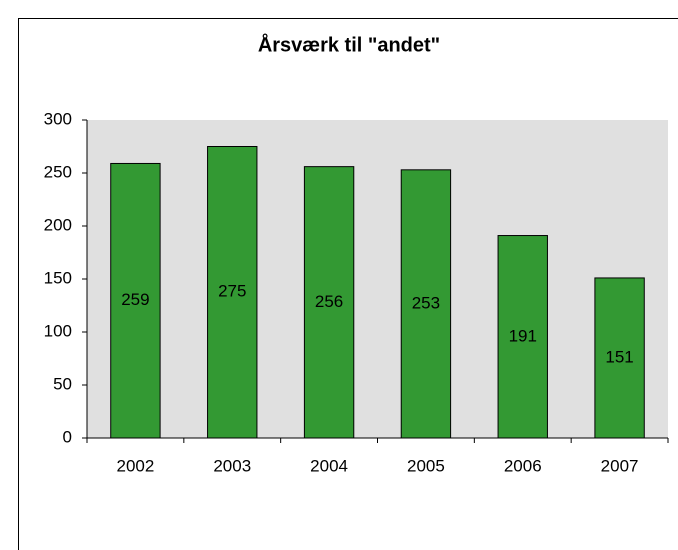 This screenshot has height=550, width=678. Describe the element at coordinates (349, 44) in the screenshot. I see `chart-title: Årsværk til "andet"` at that location.